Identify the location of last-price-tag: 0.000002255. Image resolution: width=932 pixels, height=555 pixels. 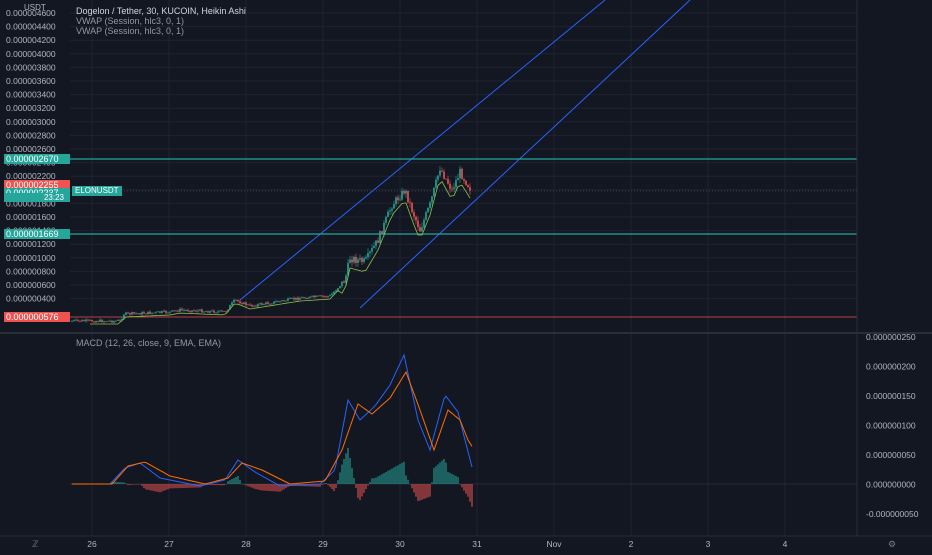
(37, 185).